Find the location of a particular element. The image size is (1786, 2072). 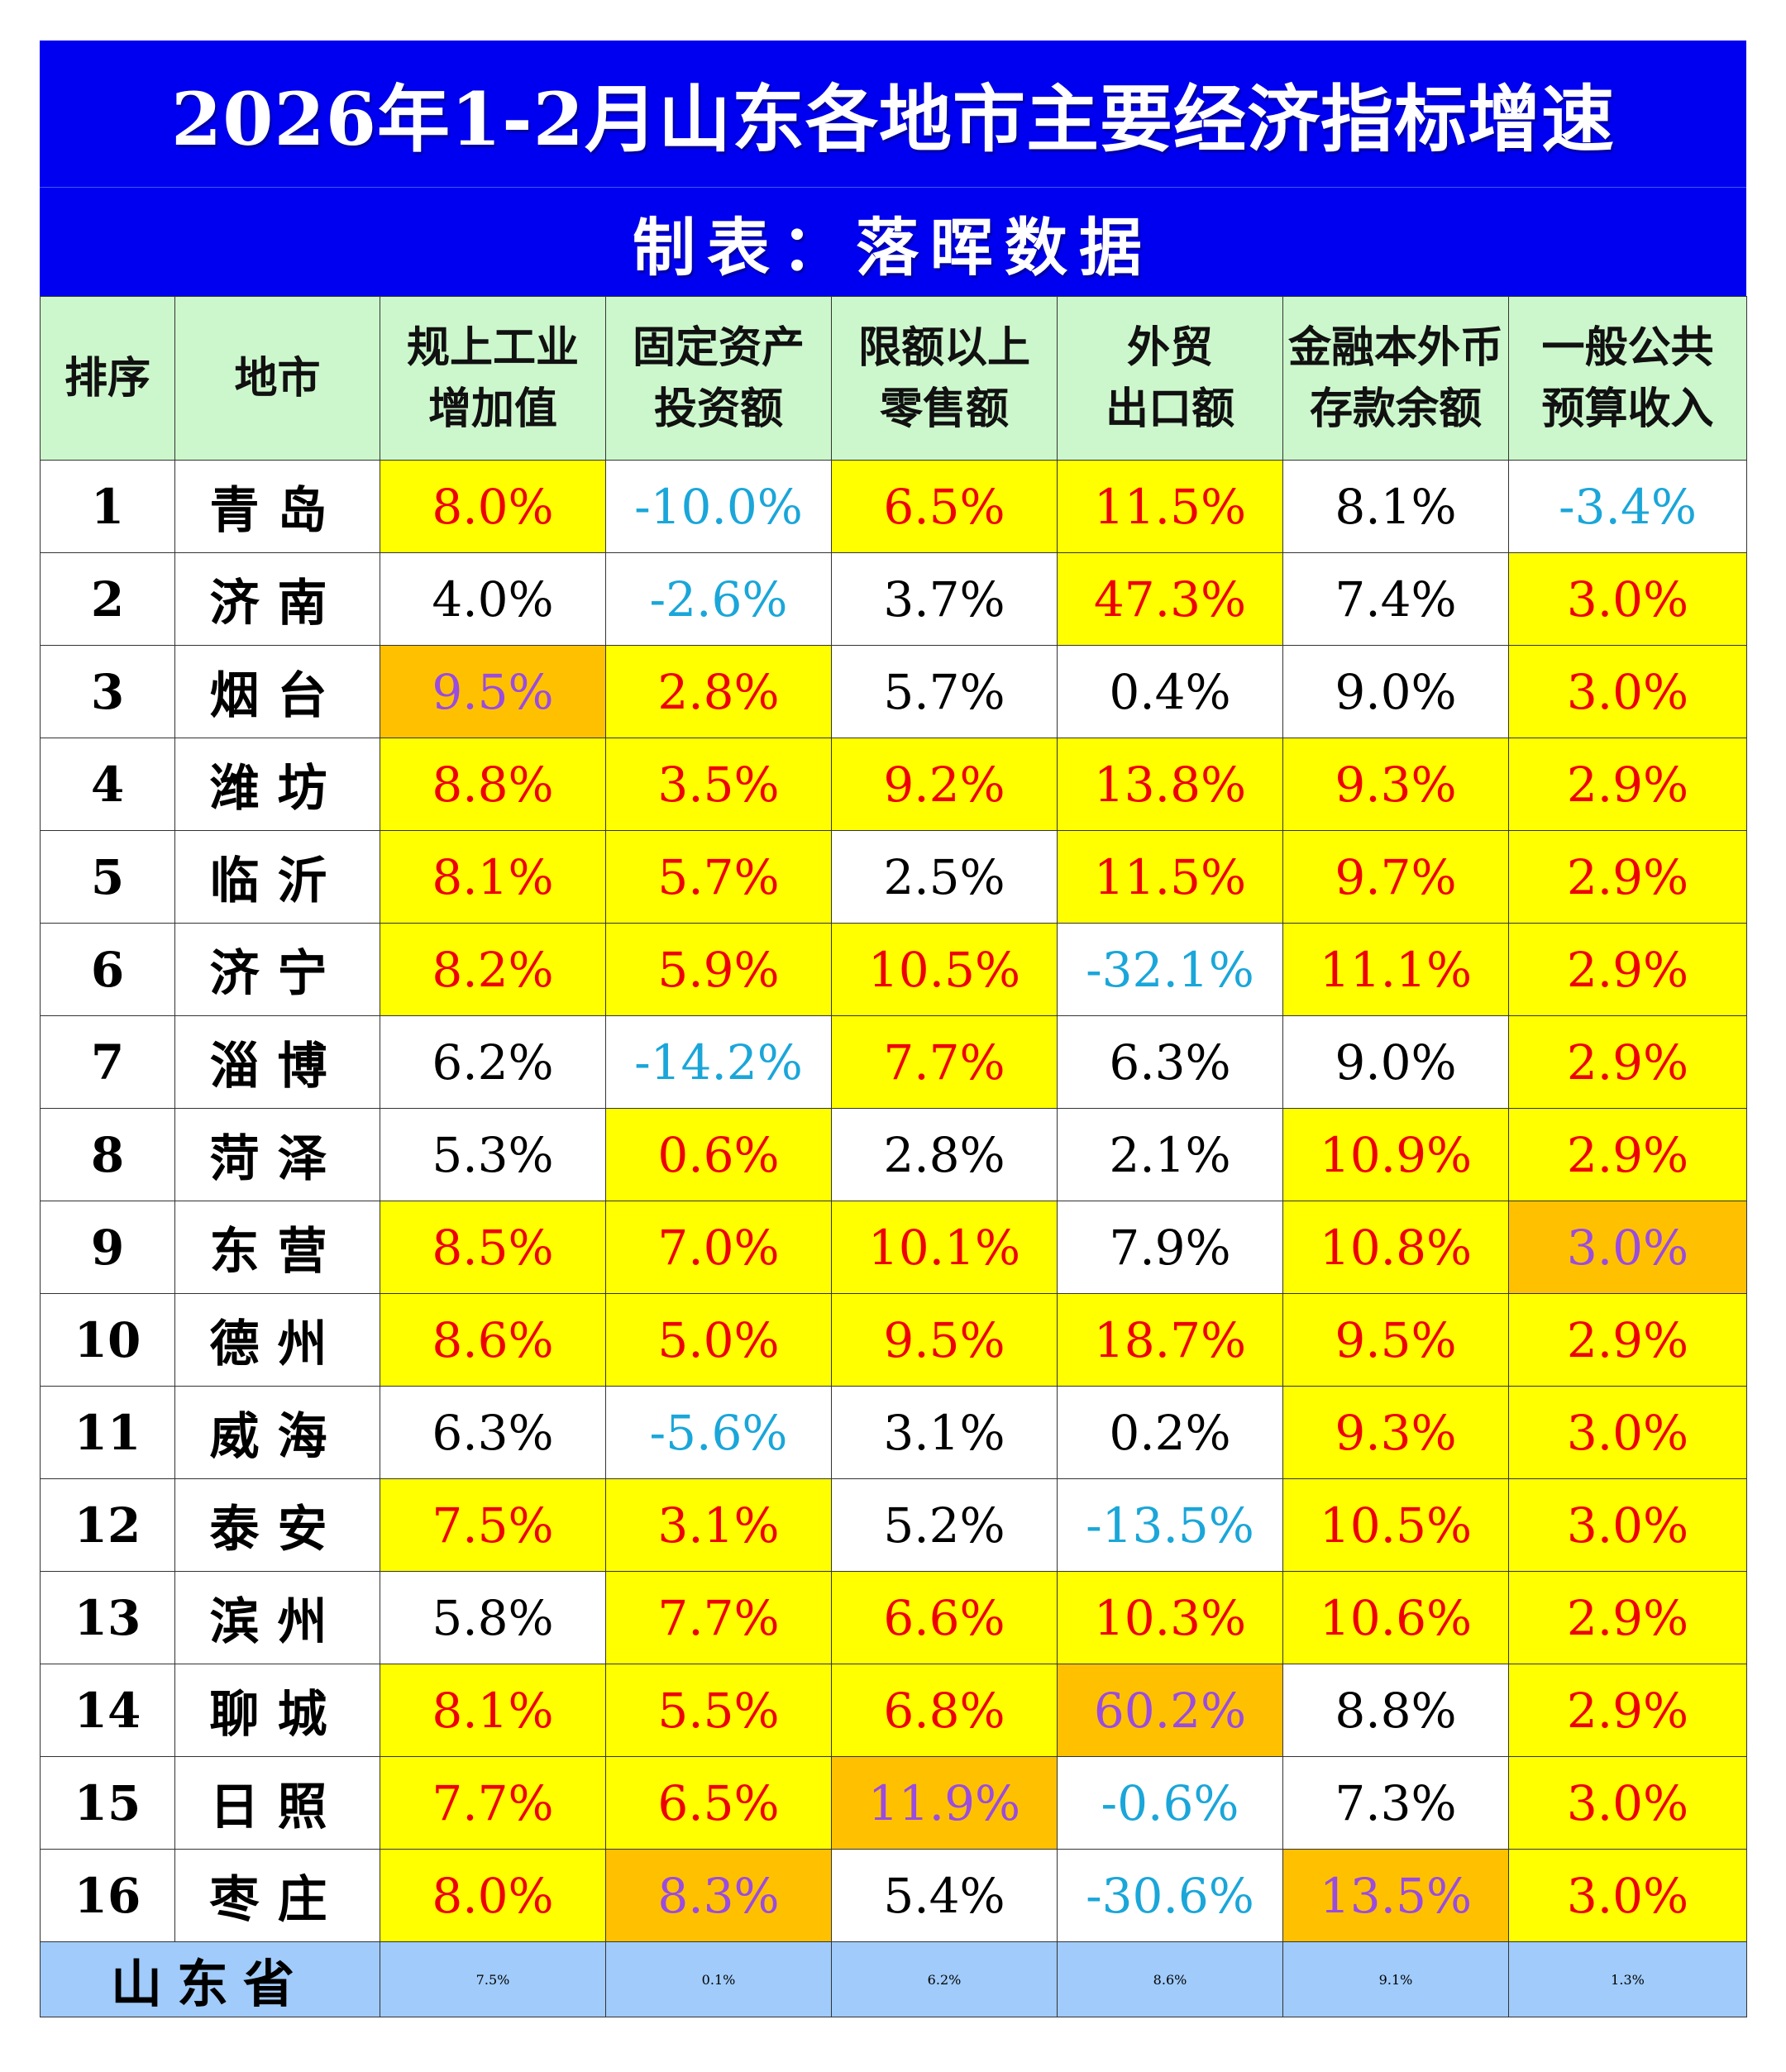

rank-cell: 8 is located at coordinates (108, 1154).